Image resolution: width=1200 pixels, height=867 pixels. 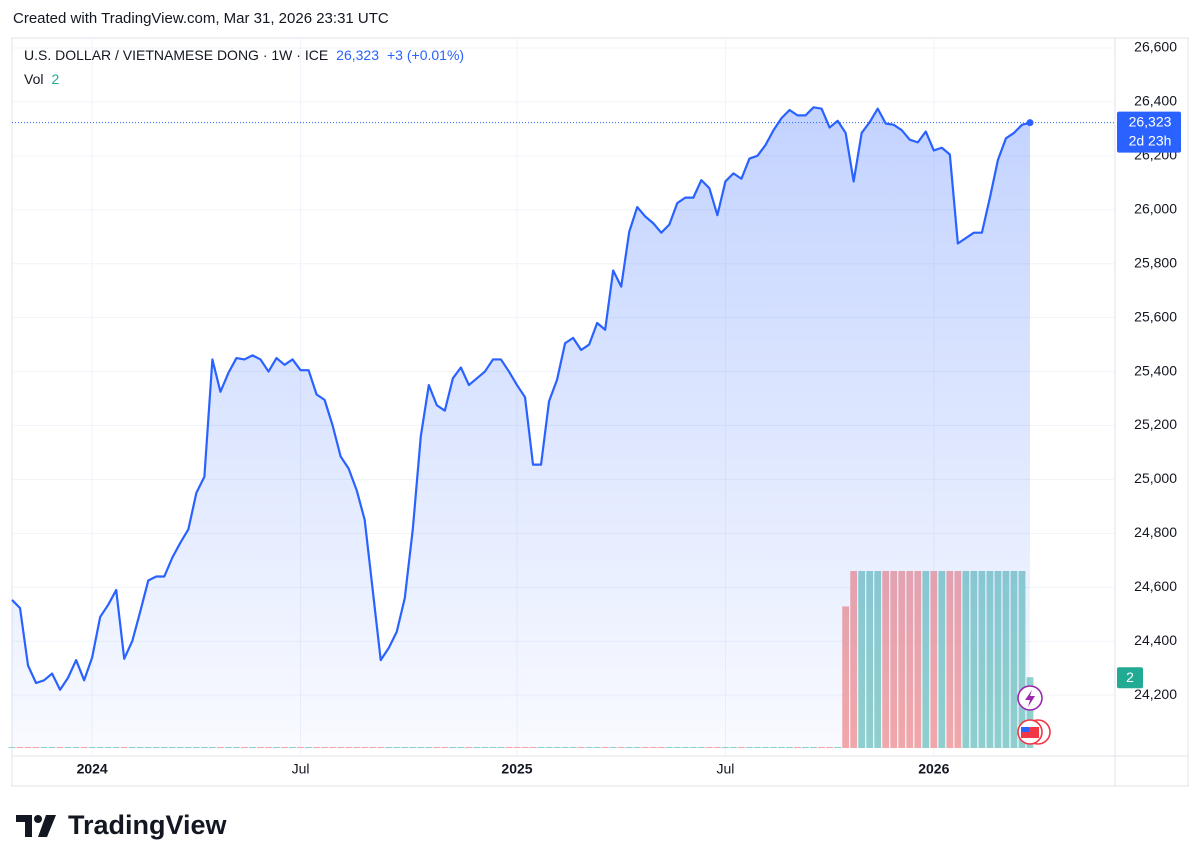 What do you see at coordinates (426, 55) in the screenshot?
I see `price-change: +3 (+0.01%)` at bounding box center [426, 55].